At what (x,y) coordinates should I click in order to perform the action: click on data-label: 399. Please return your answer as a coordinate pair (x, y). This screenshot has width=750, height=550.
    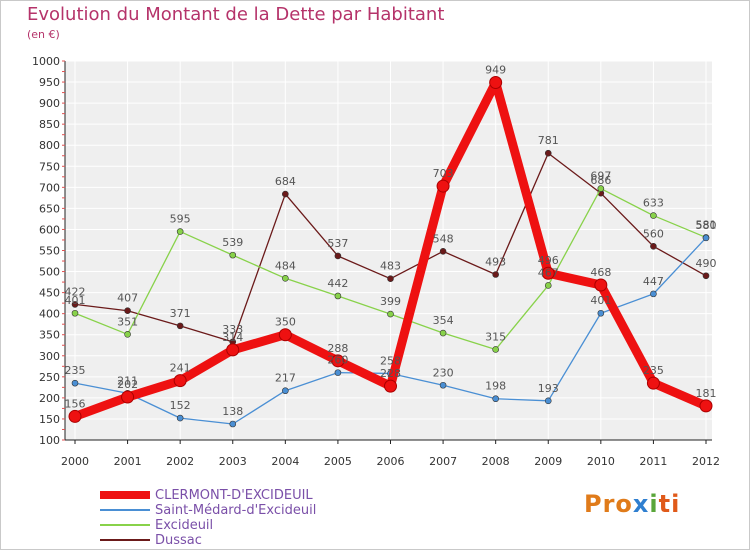
    Looking at the image, I should click on (390, 301).